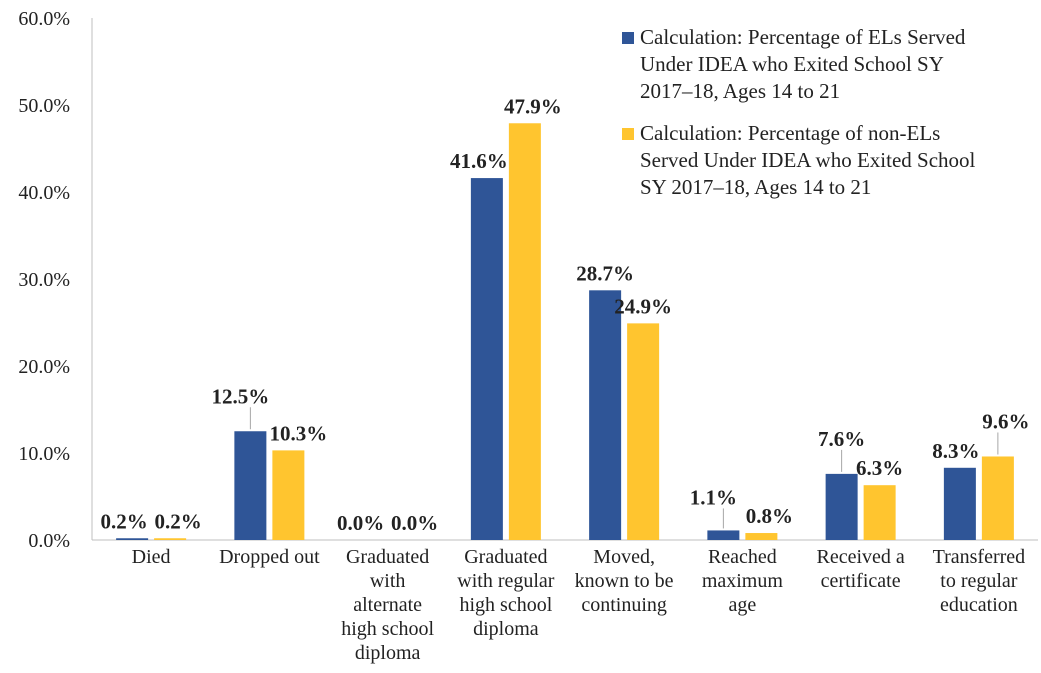 The height and width of the screenshot is (673, 1041). Describe the element at coordinates (861, 581) in the screenshot. I see `x-category-line: certificate` at that location.